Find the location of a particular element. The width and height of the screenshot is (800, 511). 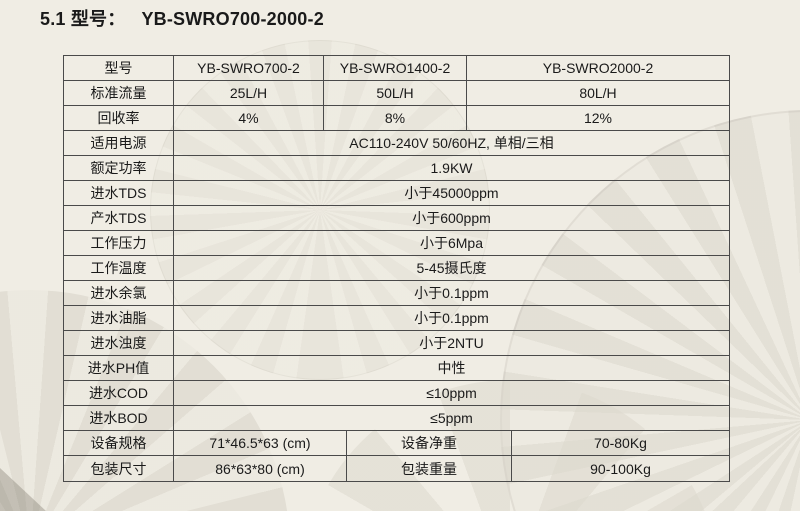

table-row-spec: 工作压力 小于6Mpa is located at coordinates (396, 243).